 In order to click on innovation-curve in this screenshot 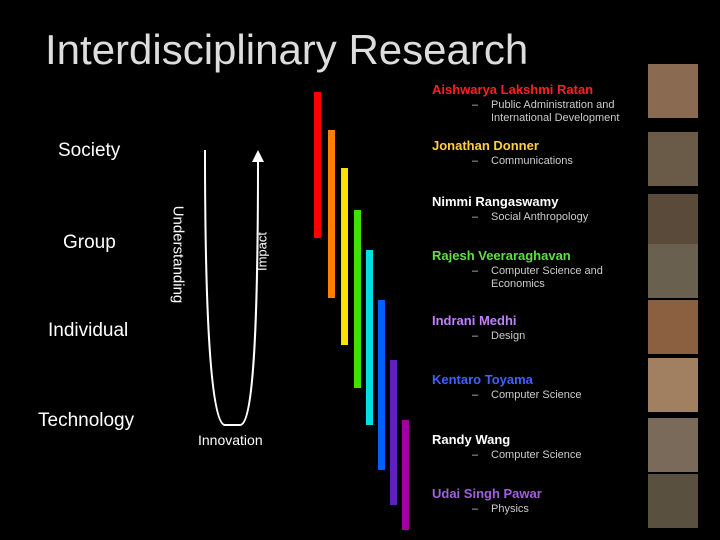, I will do `click(231, 287)`.